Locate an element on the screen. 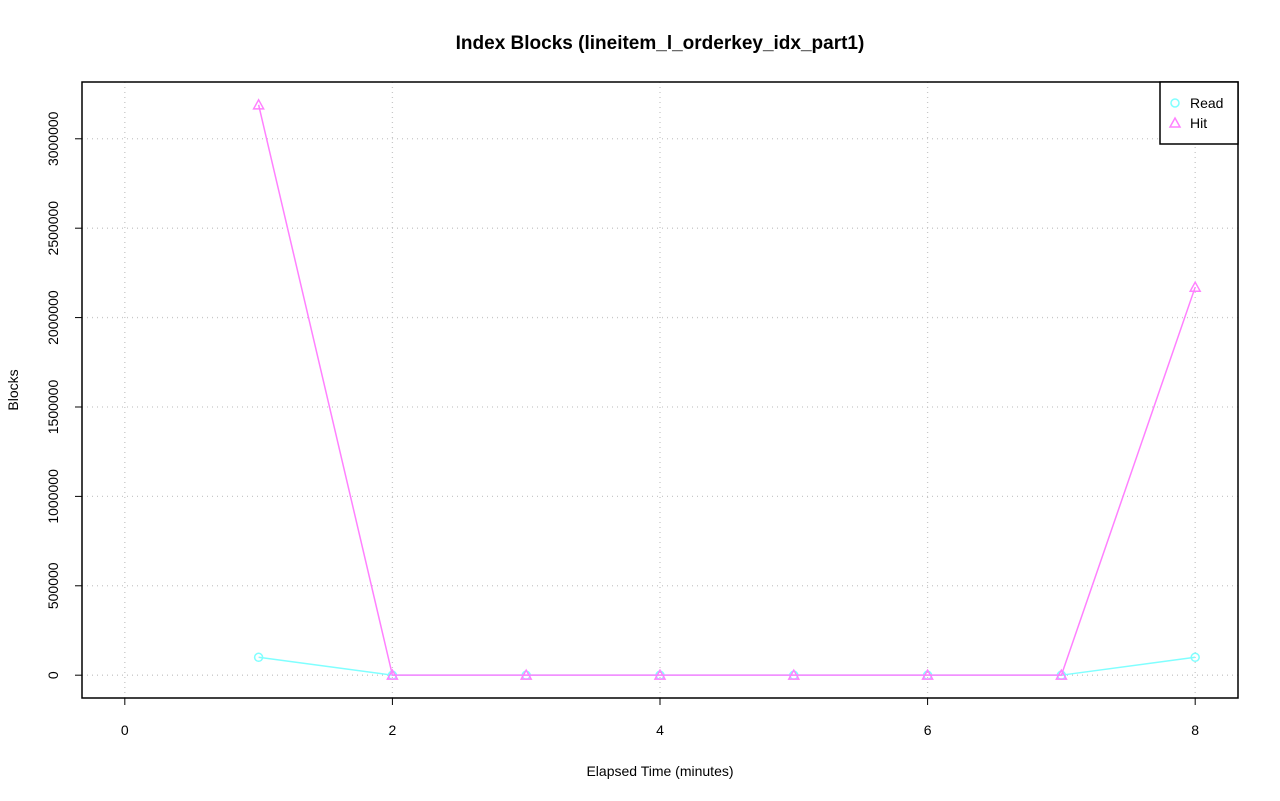 Image resolution: width=1280 pixels, height=801 pixels. y-tick-label: 0 is located at coordinates (53, 675).